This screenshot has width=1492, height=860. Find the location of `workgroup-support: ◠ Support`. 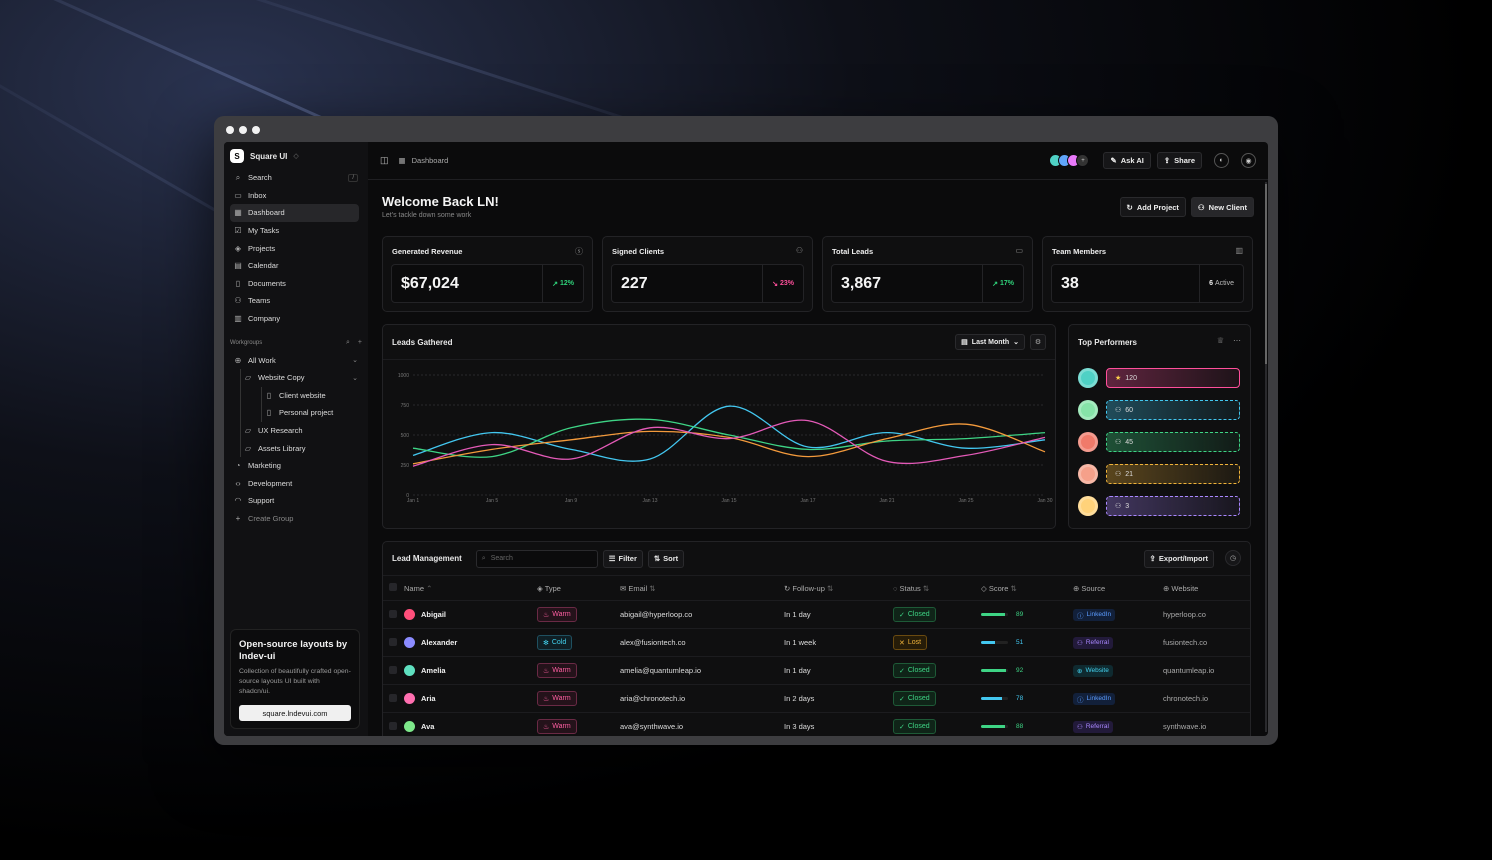

workgroup-support: ◠ Support is located at coordinates (296, 501).